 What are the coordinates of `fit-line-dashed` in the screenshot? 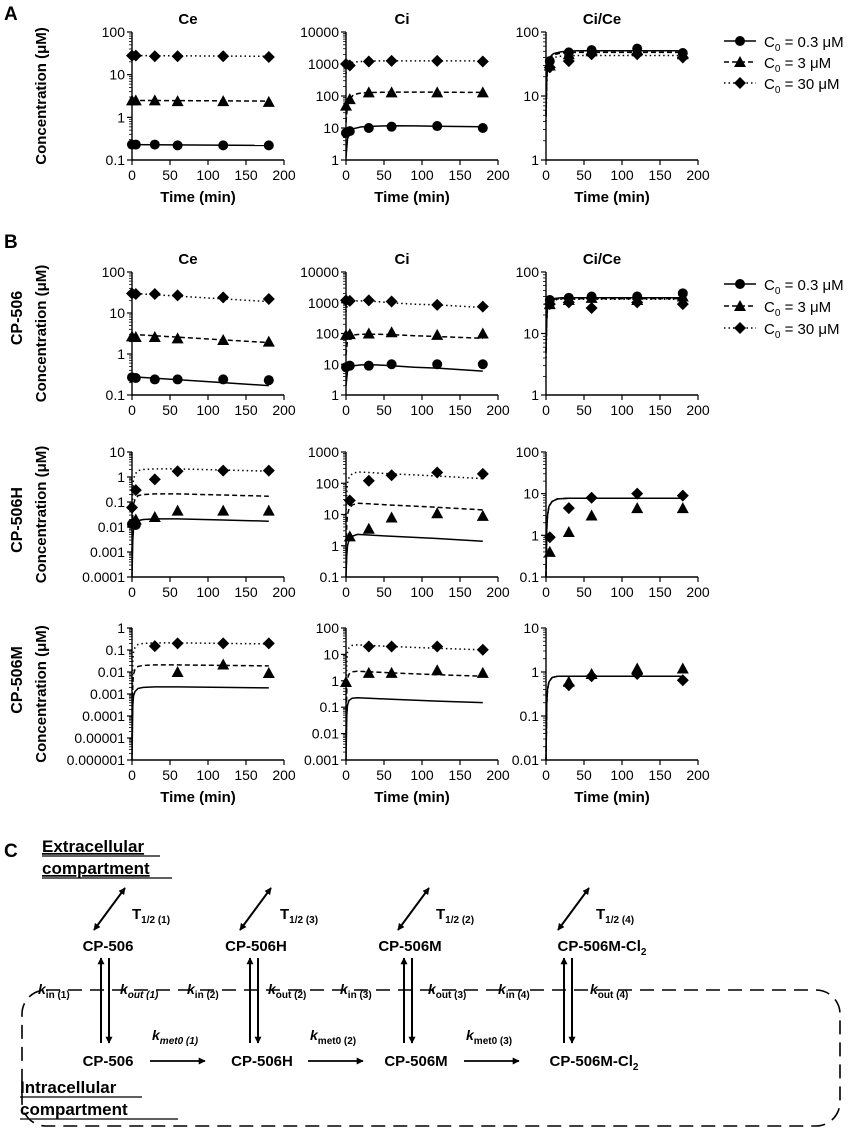 It's located at (414, 524).